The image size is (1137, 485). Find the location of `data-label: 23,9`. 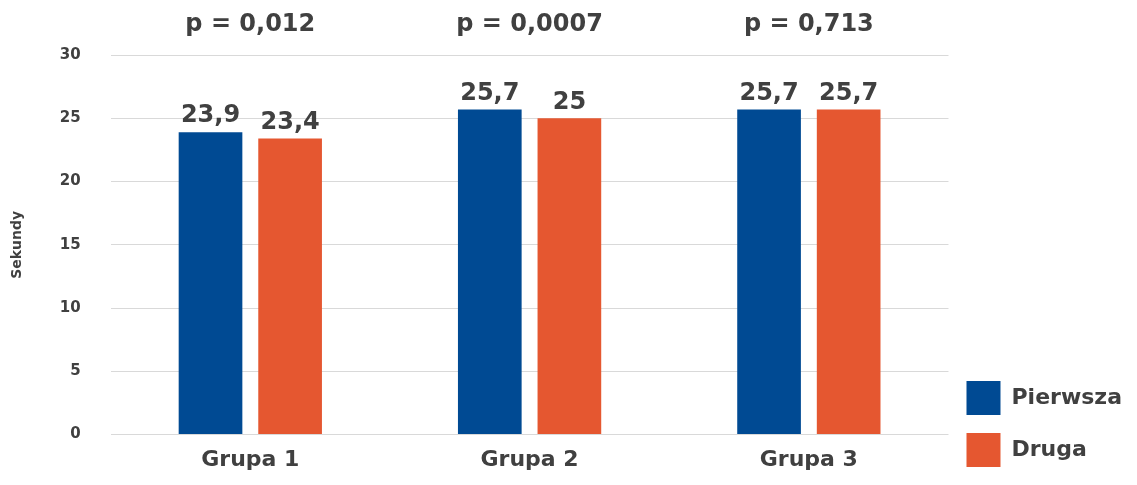

data-label: 23,9 is located at coordinates (210, 114).